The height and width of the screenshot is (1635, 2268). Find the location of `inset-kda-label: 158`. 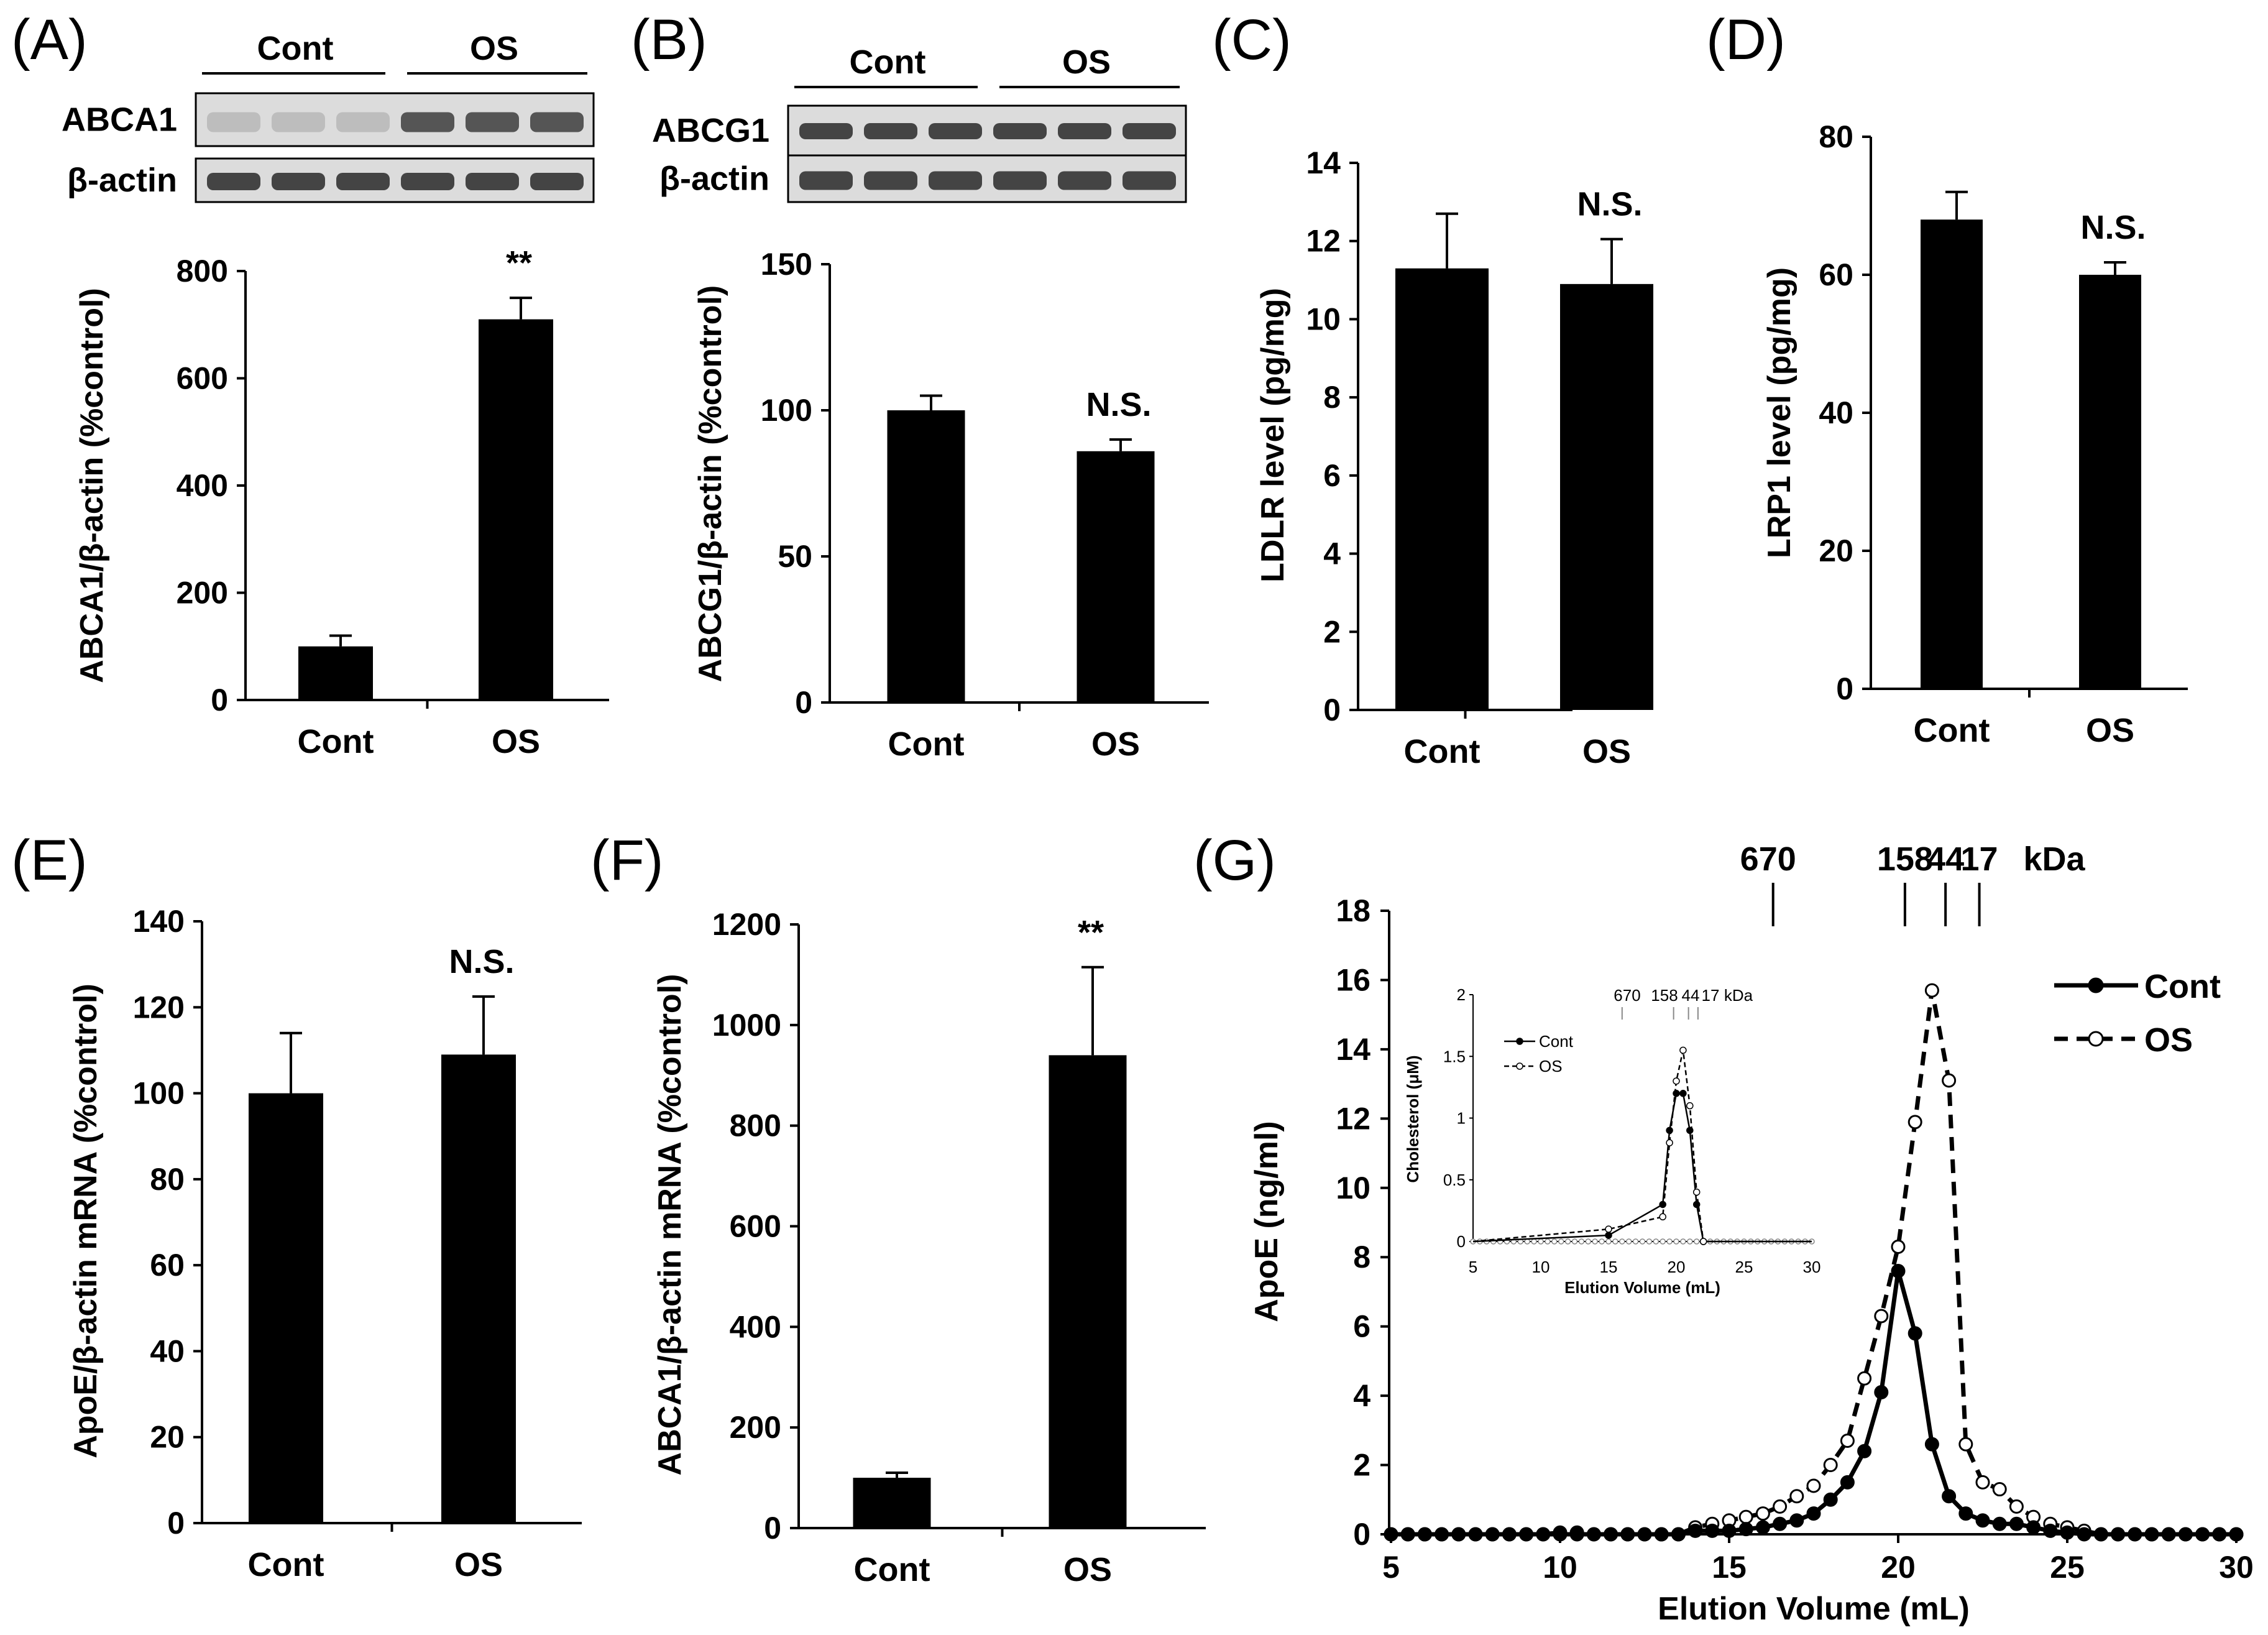

inset-kda-label: 158 is located at coordinates (1664, 996).